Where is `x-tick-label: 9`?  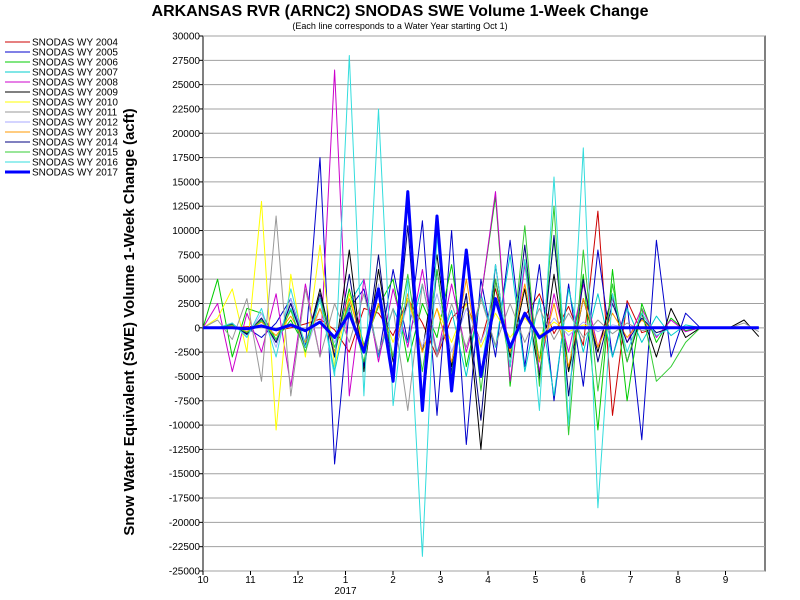
x-tick-label: 9 is located at coordinates (726, 580).